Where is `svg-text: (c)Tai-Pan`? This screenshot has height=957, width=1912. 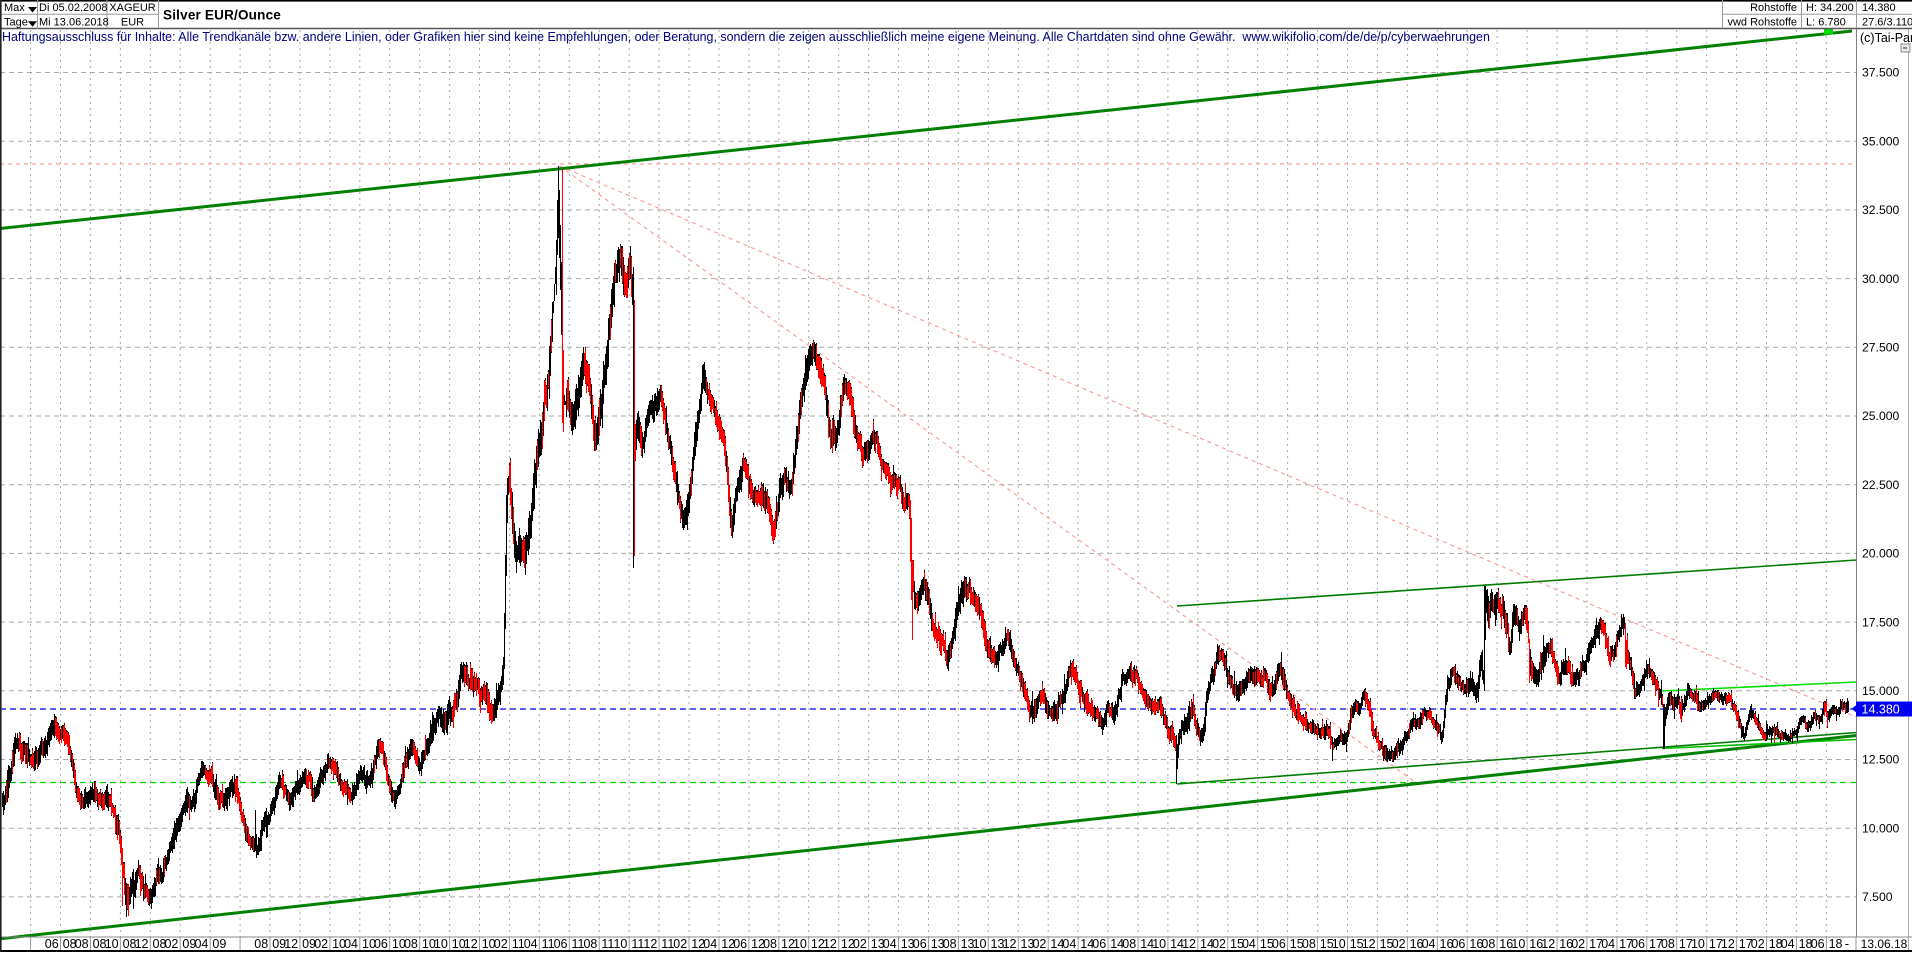 svg-text: (c)Tai-Pan is located at coordinates (1886, 38).